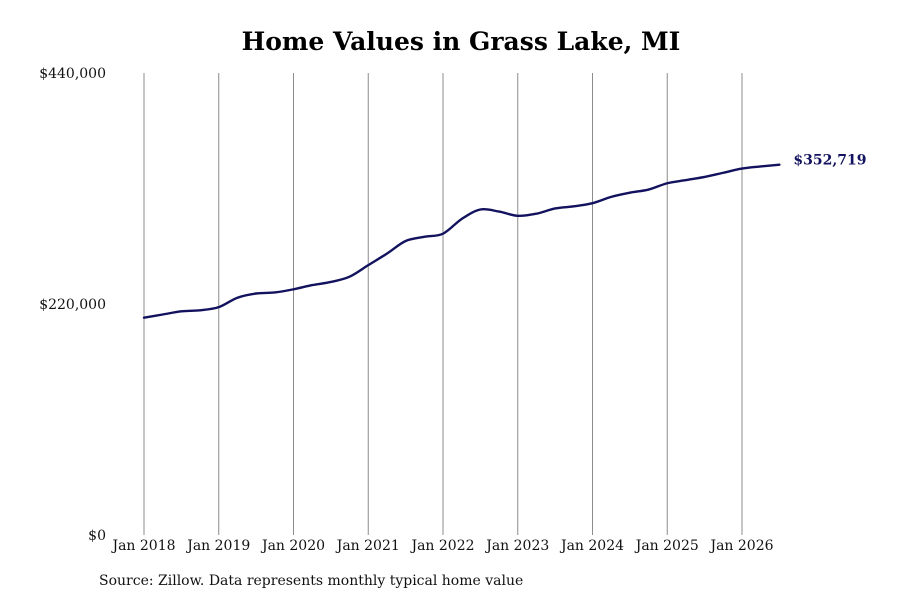 The width and height of the screenshot is (900, 600). What do you see at coordinates (740, 546) in the screenshot?
I see `x-tick-label: Jan 2026` at bounding box center [740, 546].